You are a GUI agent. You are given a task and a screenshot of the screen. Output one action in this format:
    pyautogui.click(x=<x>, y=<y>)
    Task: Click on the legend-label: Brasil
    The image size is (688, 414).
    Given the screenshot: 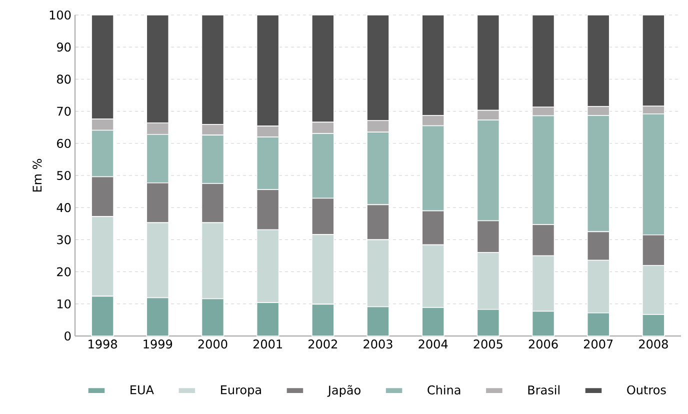 What is the action you would take?
    pyautogui.click(x=544, y=390)
    